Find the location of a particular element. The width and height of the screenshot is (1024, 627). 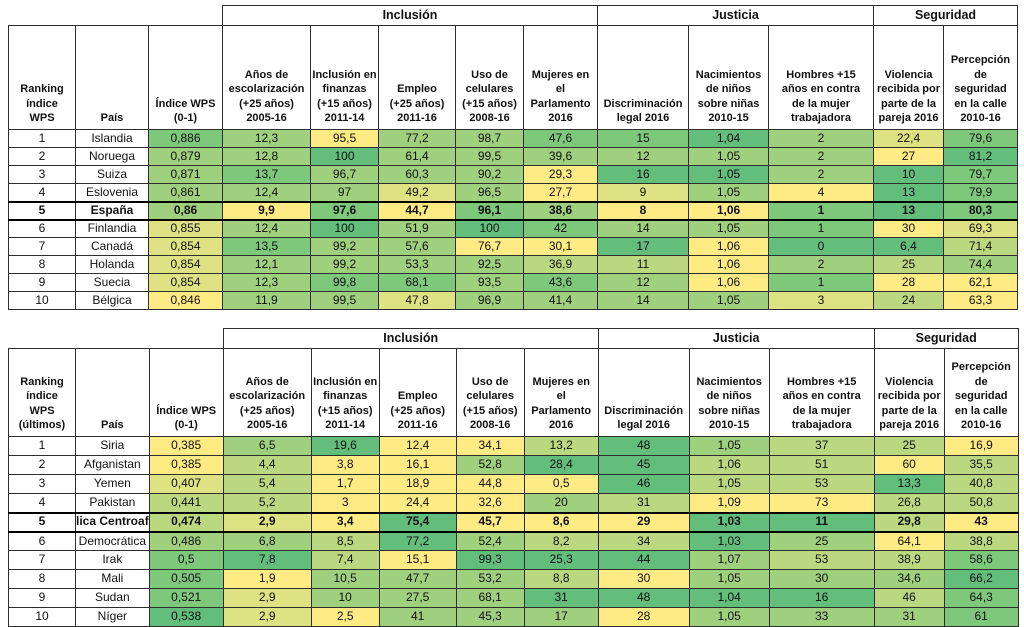

value-cell: 64,3 is located at coordinates (981, 598).